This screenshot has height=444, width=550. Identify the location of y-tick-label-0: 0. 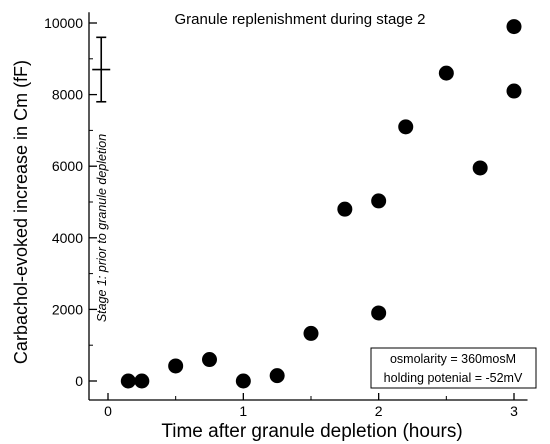
(79, 381).